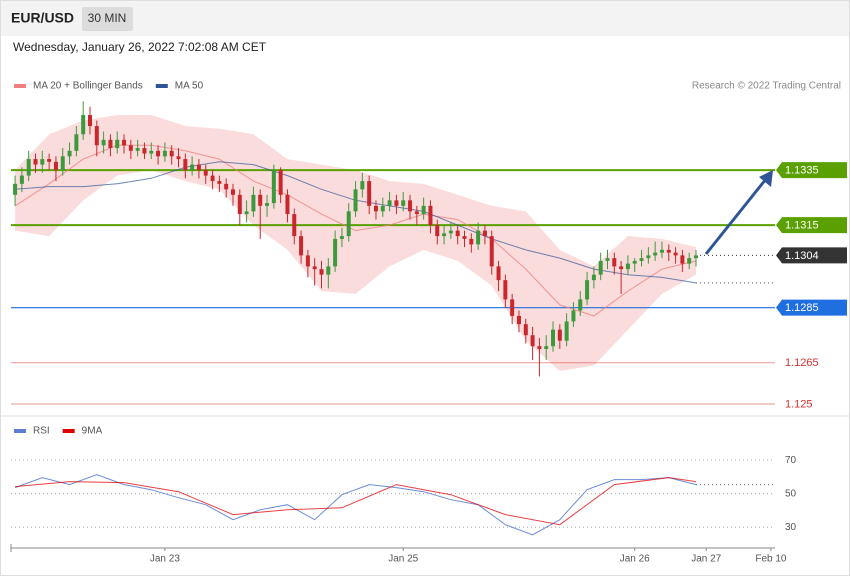  I want to click on y-tick-label: 30, so click(791, 527).